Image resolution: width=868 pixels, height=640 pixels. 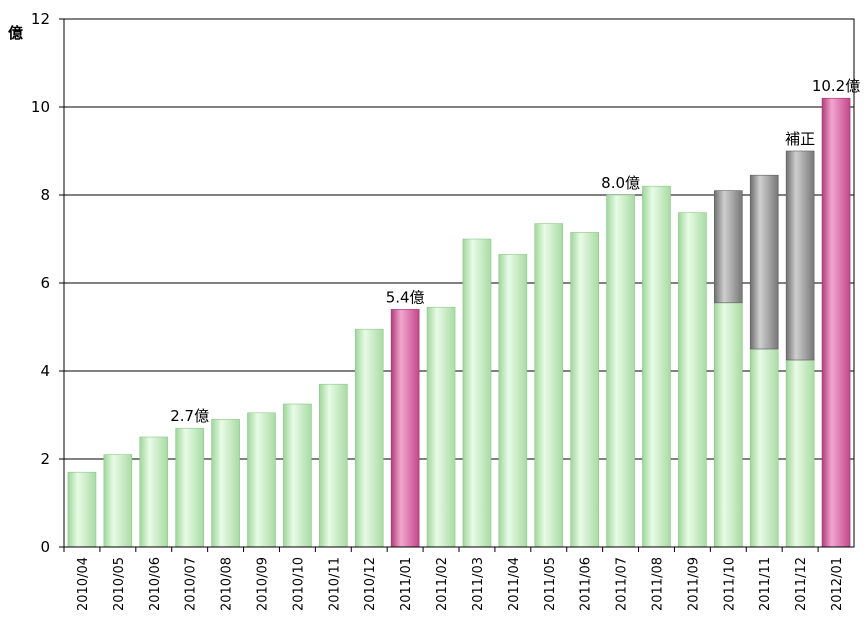 What do you see at coordinates (40, 107) in the screenshot?
I see `y-tick-label: 10` at bounding box center [40, 107].